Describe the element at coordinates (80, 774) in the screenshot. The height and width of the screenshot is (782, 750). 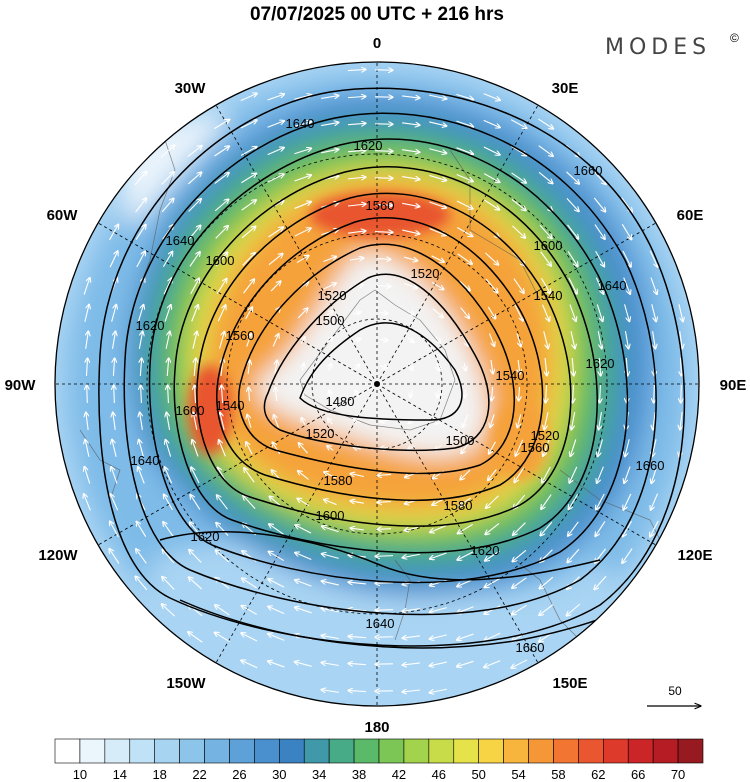
I see `colorbar-tick-10: 10` at that location.